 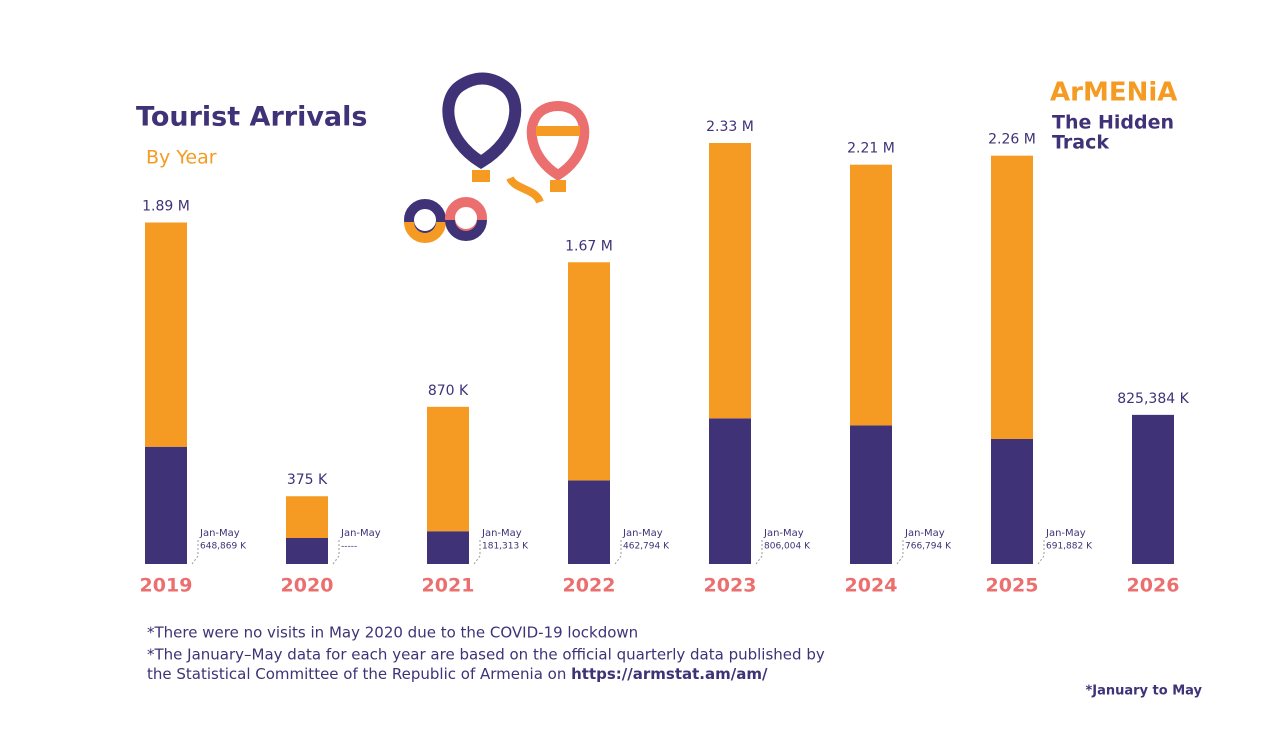 What do you see at coordinates (505, 547) in the screenshot?
I see `value-label: 181,313 K` at bounding box center [505, 547].